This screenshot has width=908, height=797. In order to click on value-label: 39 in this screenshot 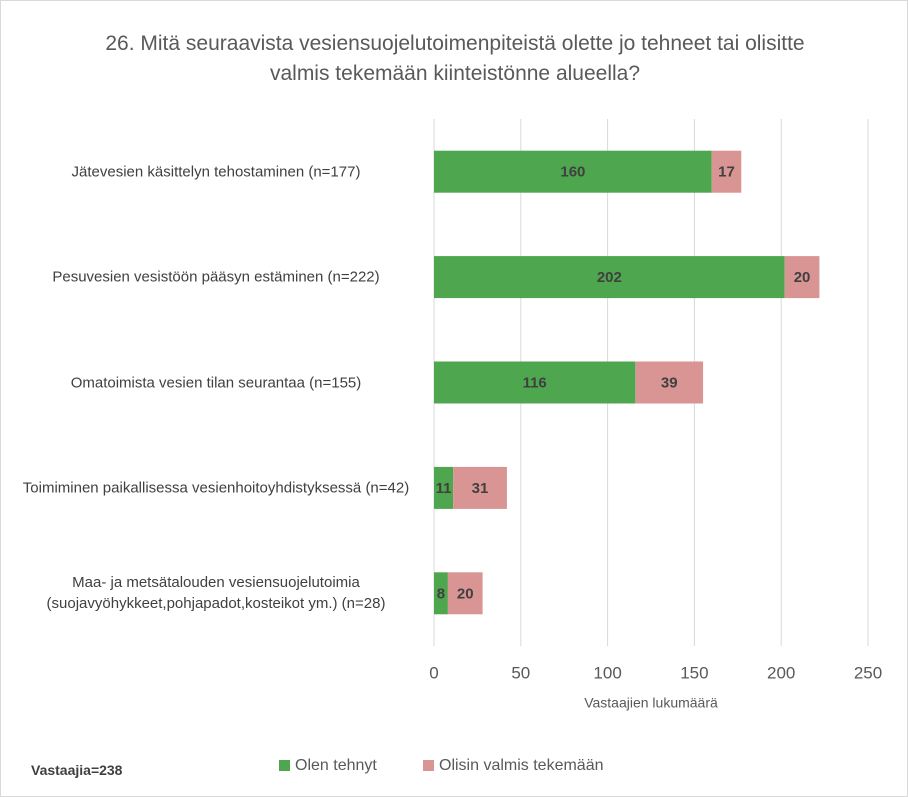, I will do `click(669, 382)`.